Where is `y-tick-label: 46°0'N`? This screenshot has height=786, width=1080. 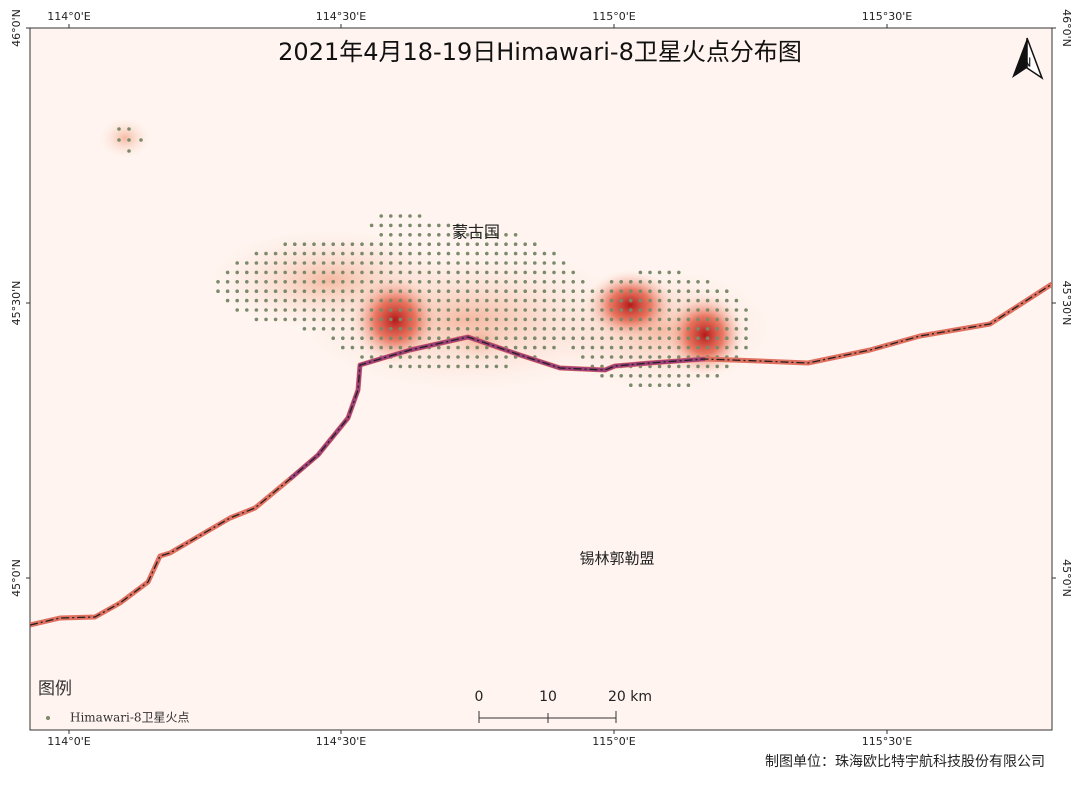
y-tick-label: 46°0'N is located at coordinates (16, 28).